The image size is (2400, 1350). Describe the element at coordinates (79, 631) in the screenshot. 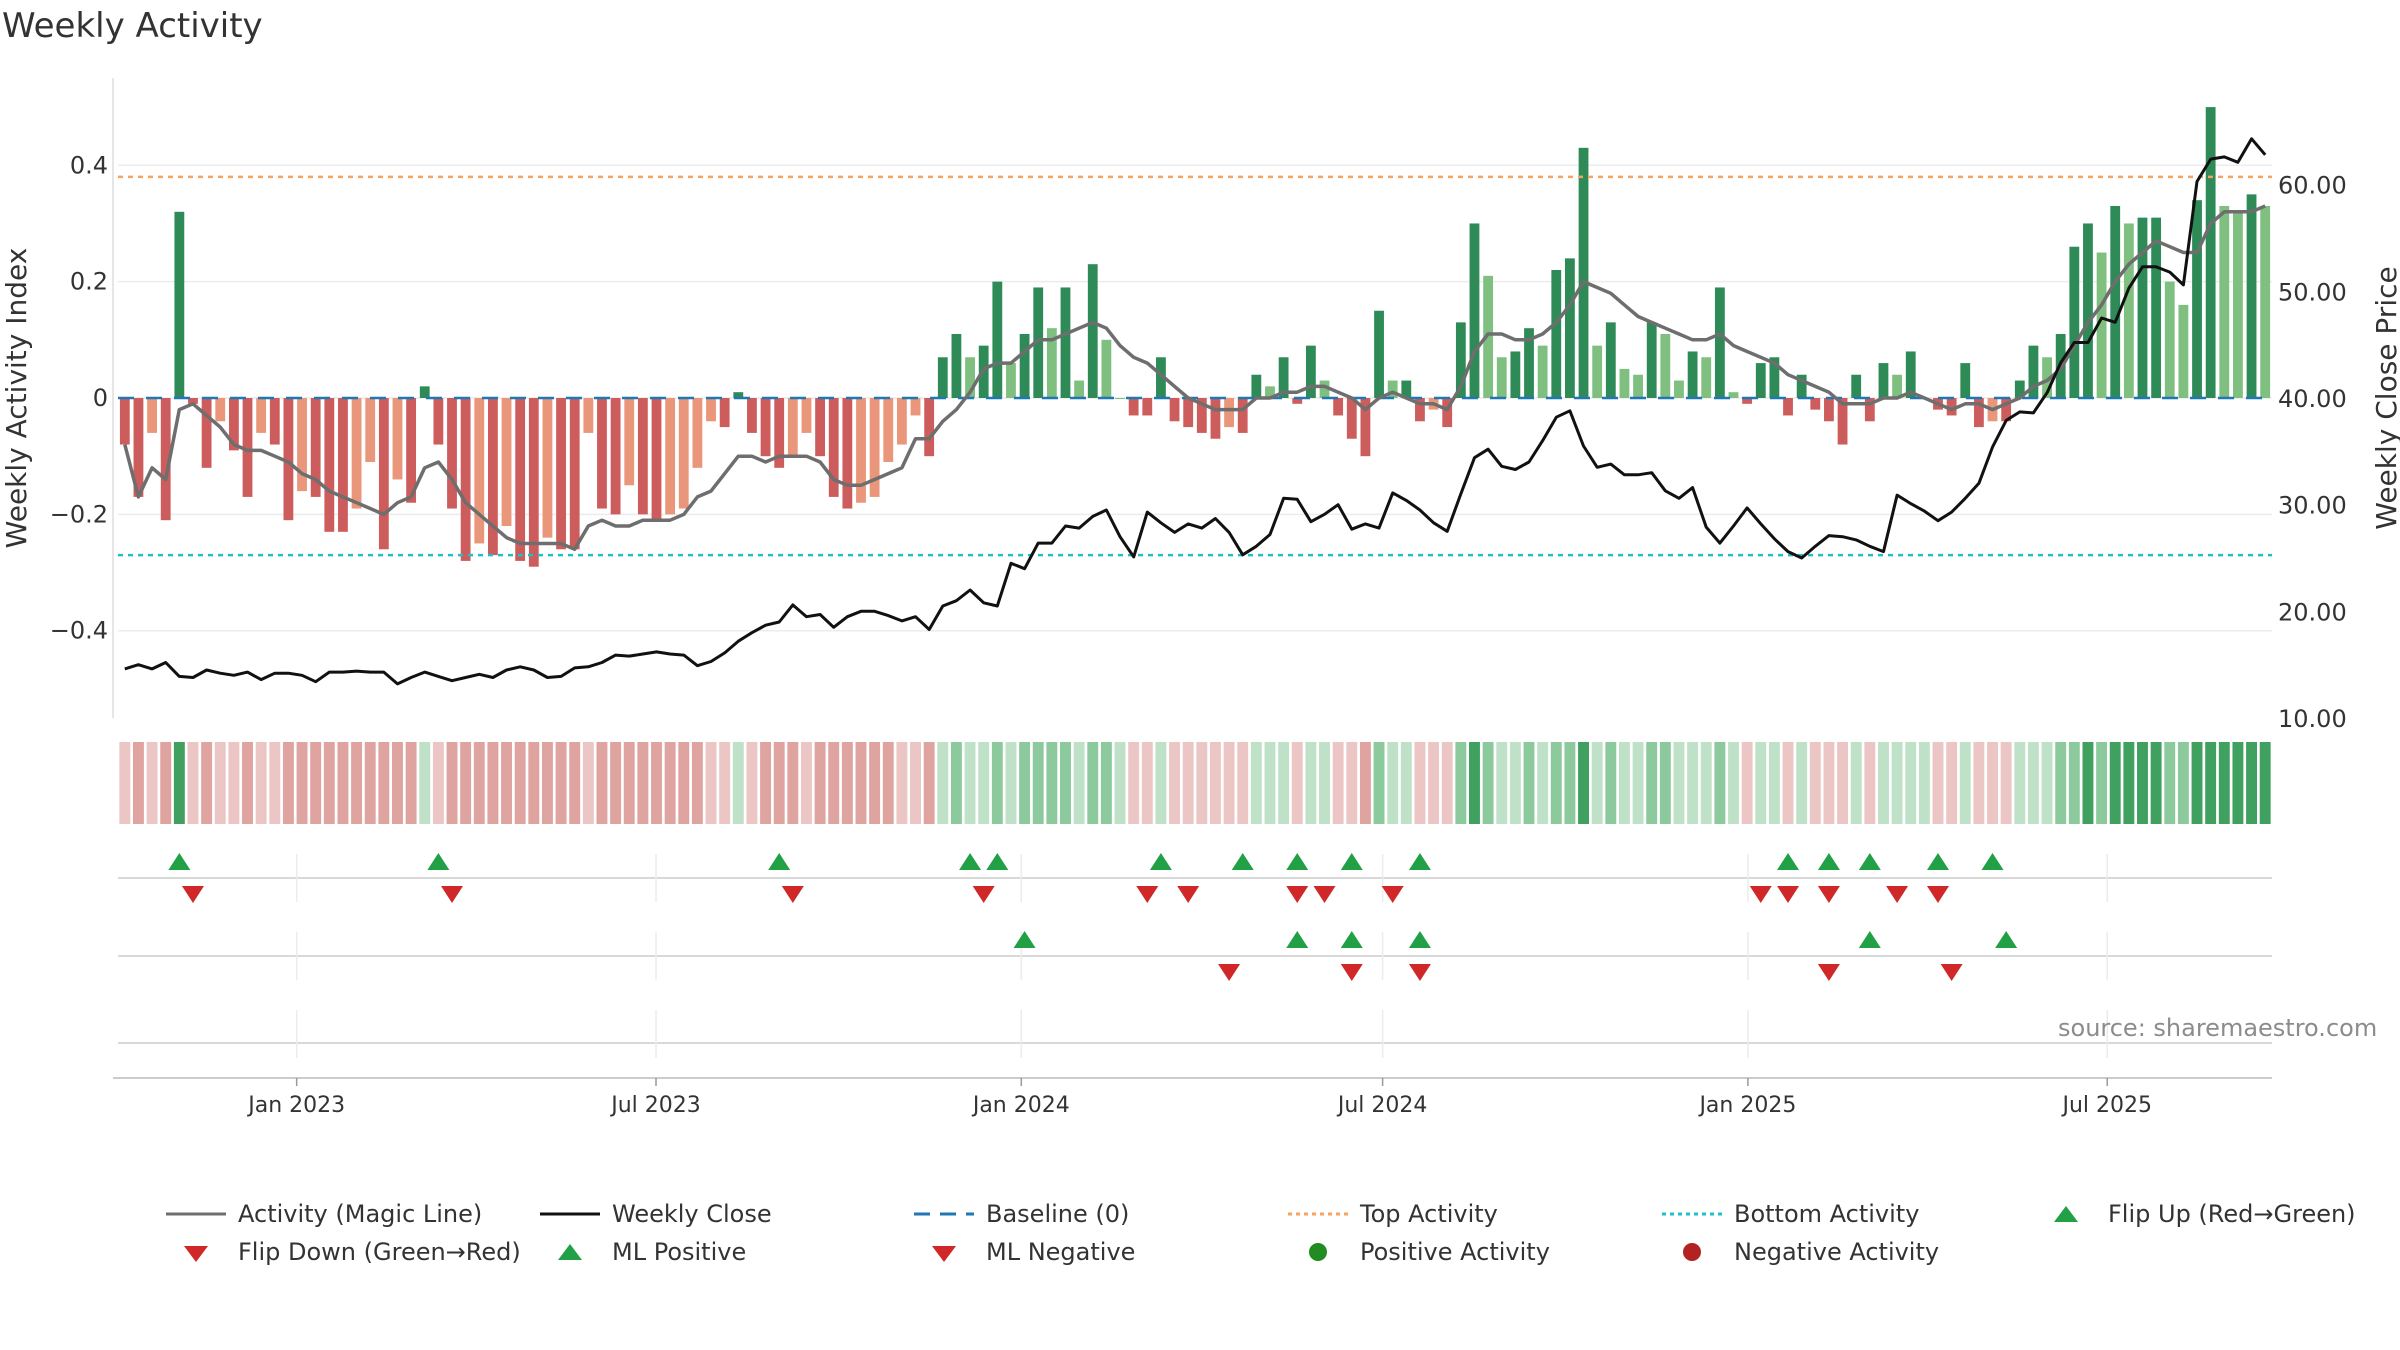

I see `y-left-tick-label: −0.4` at that location.